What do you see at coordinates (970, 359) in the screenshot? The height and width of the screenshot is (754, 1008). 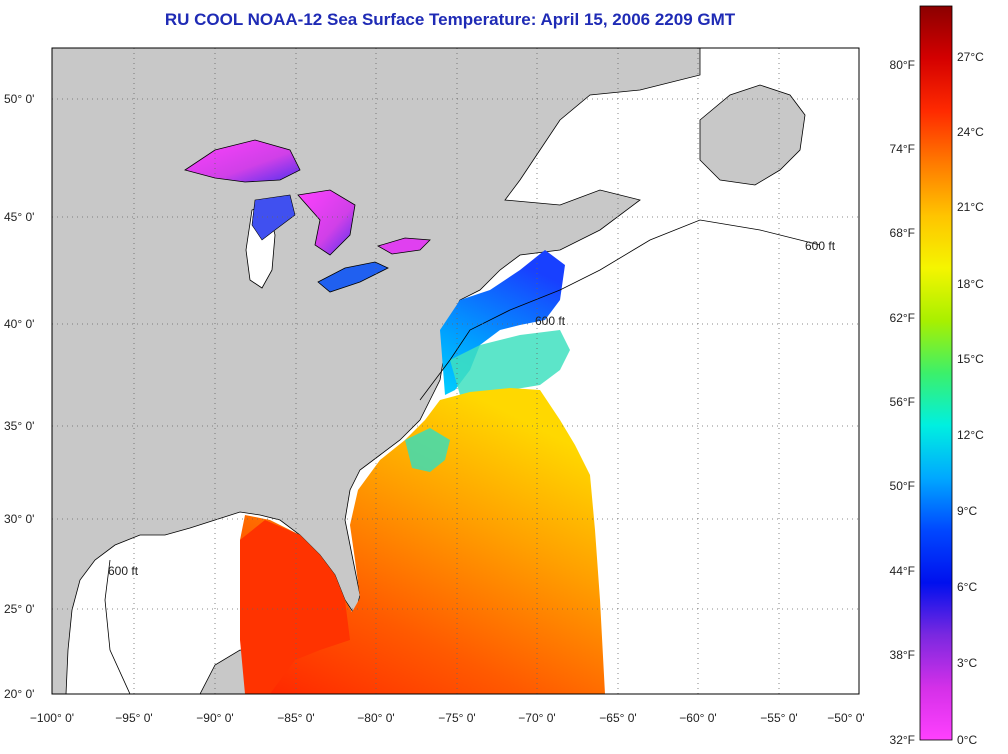 I see `celsius-label: 15°C` at bounding box center [970, 359].